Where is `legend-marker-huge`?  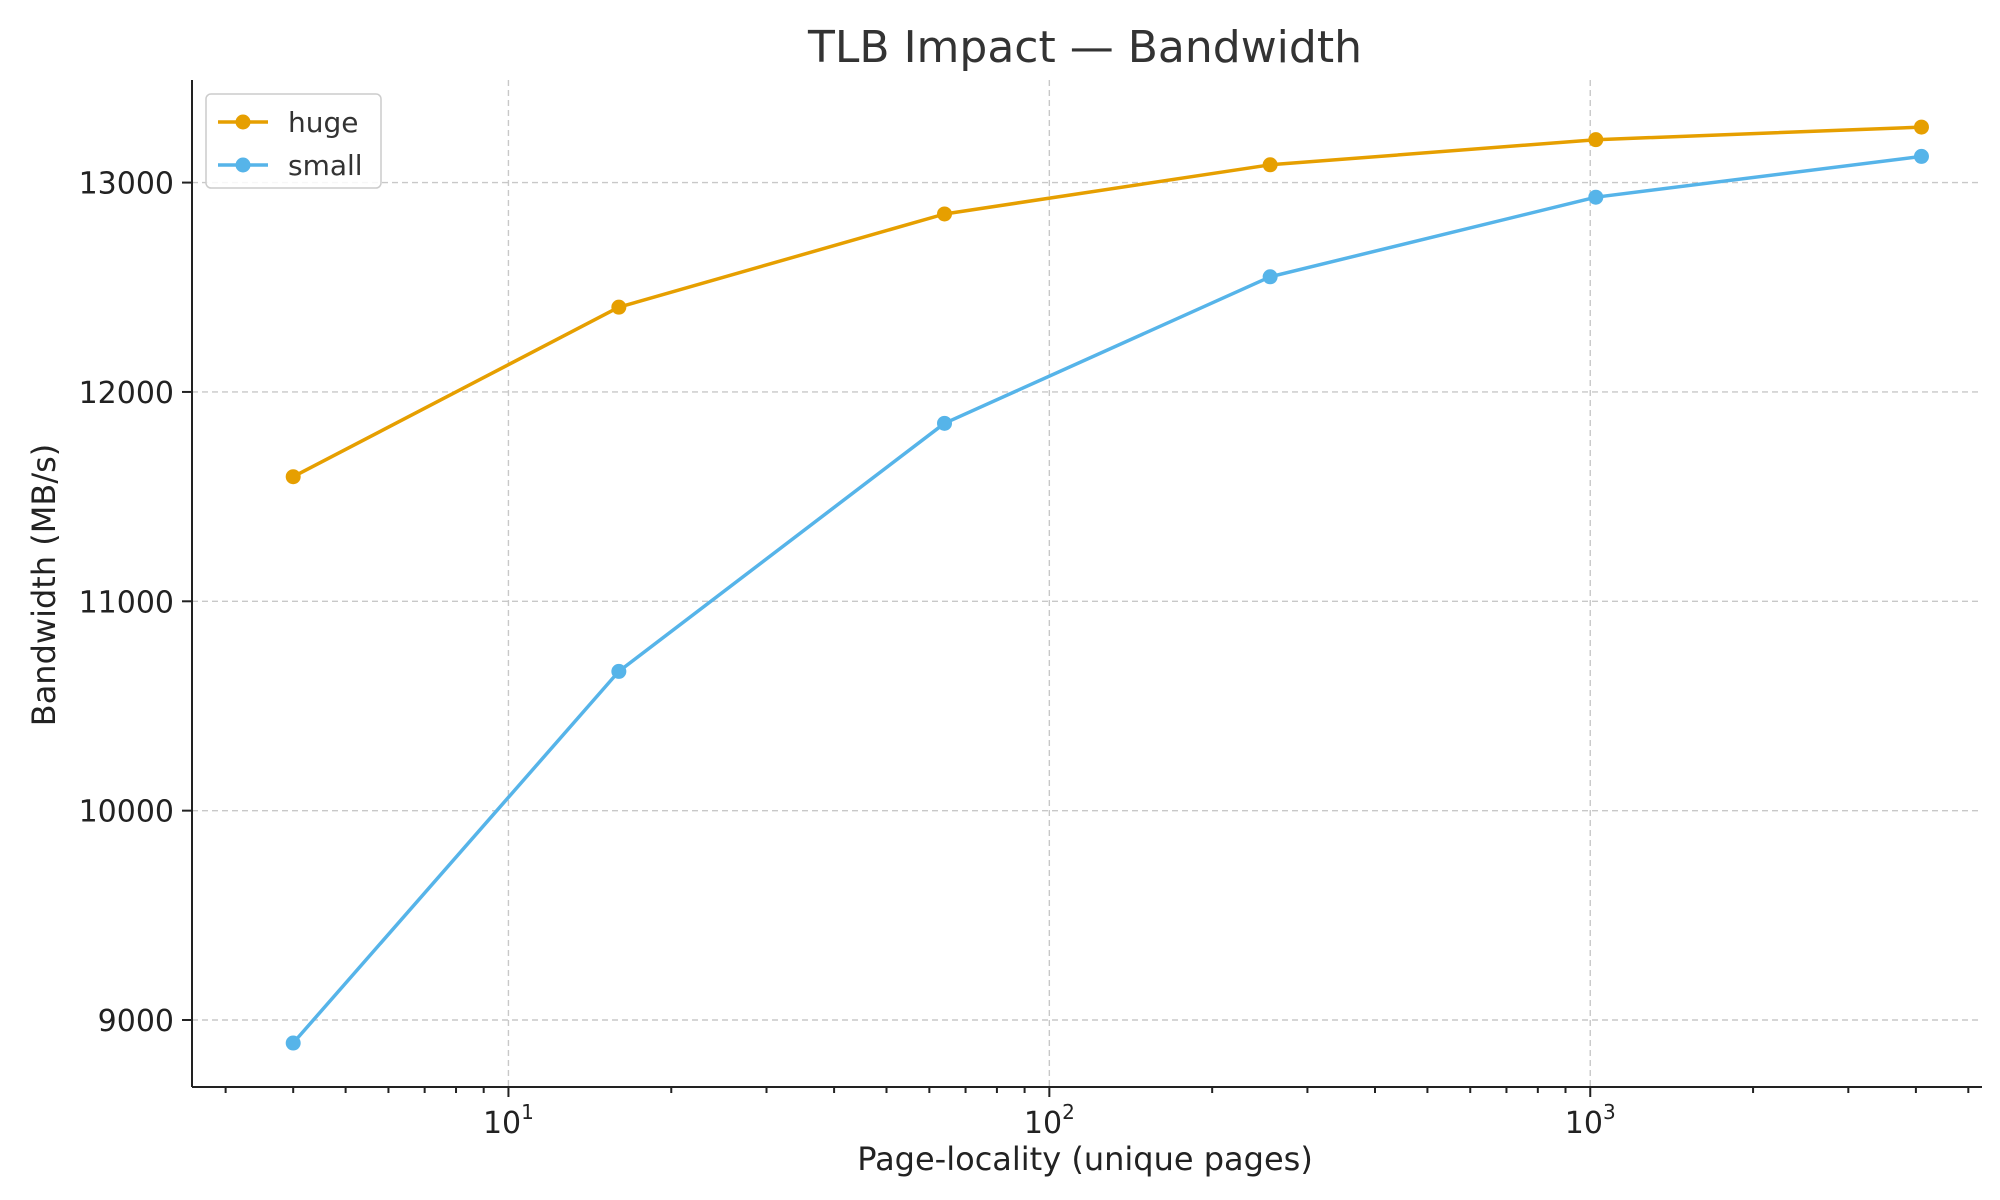
legend-marker-huge is located at coordinates (243, 122).